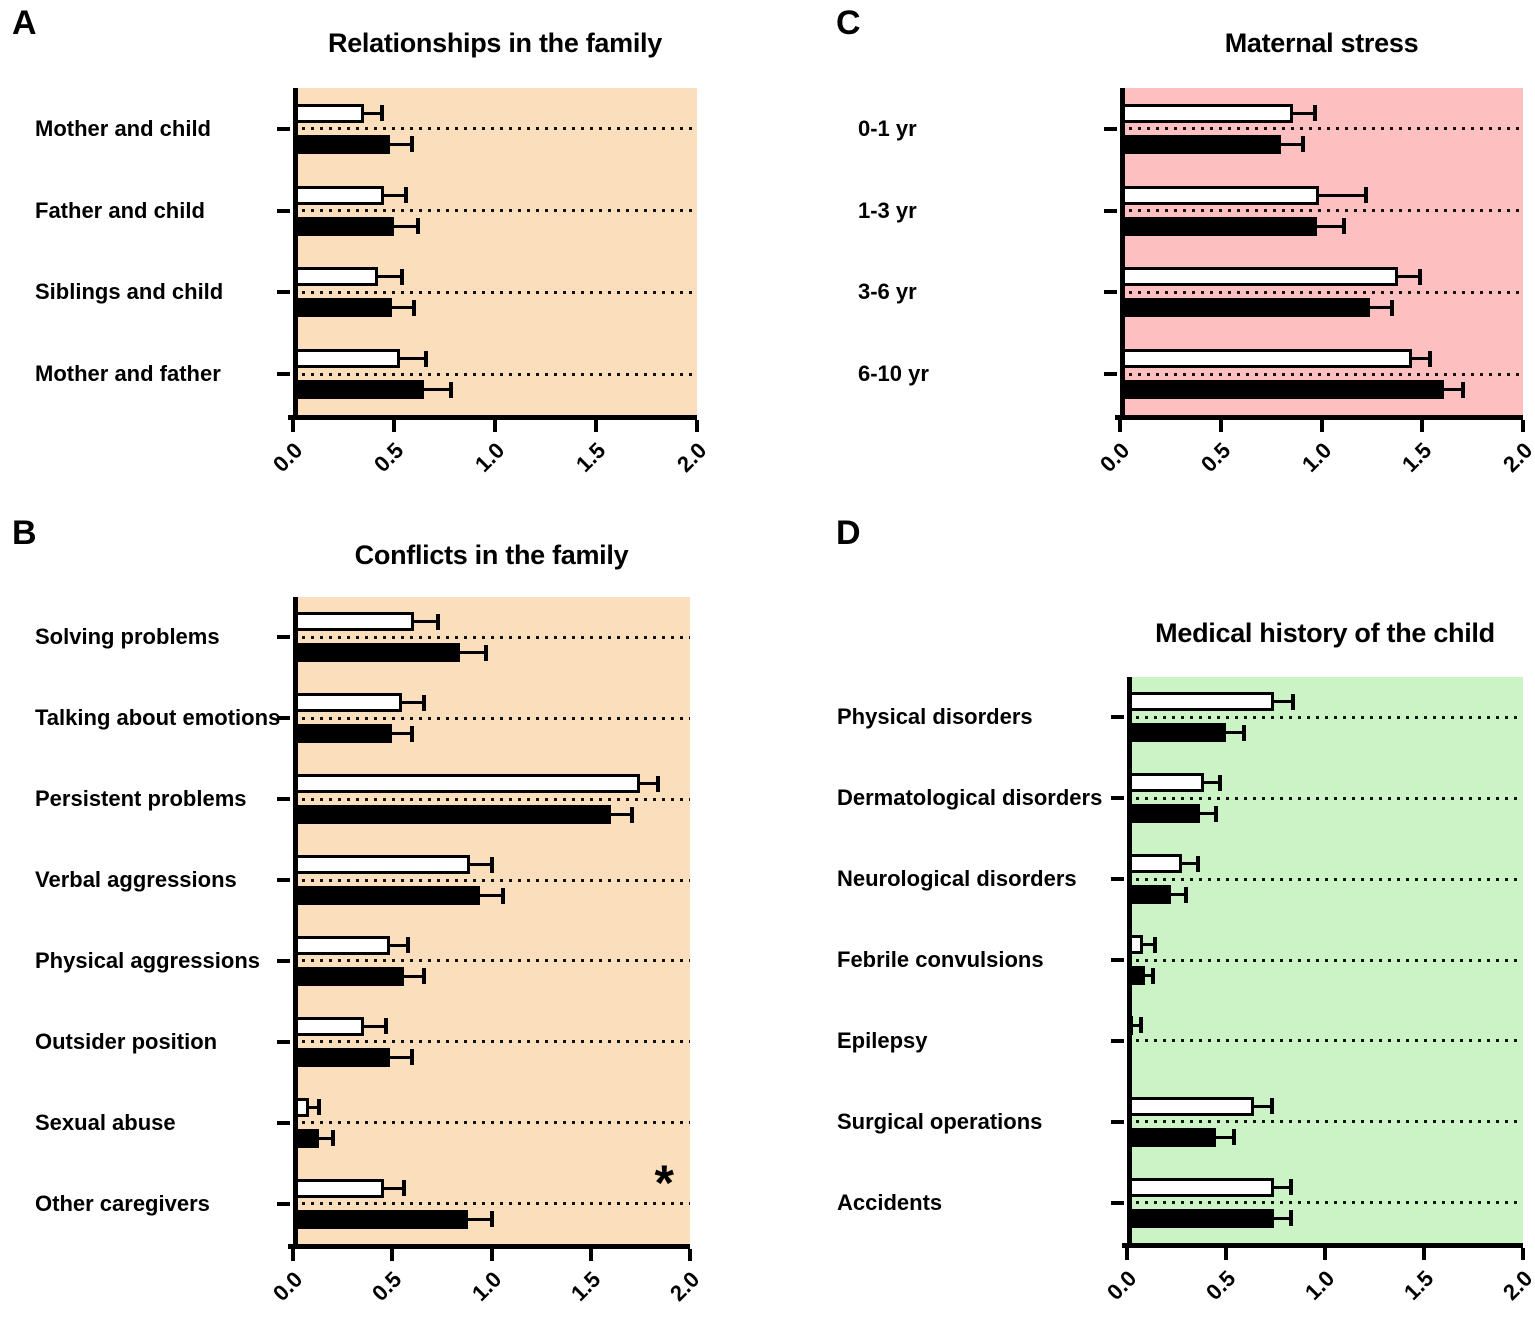 Image resolution: width=1535 pixels, height=1334 pixels. Describe the element at coordinates (1325, 633) in the screenshot. I see `panel-title-d: Medical history of the child` at that location.